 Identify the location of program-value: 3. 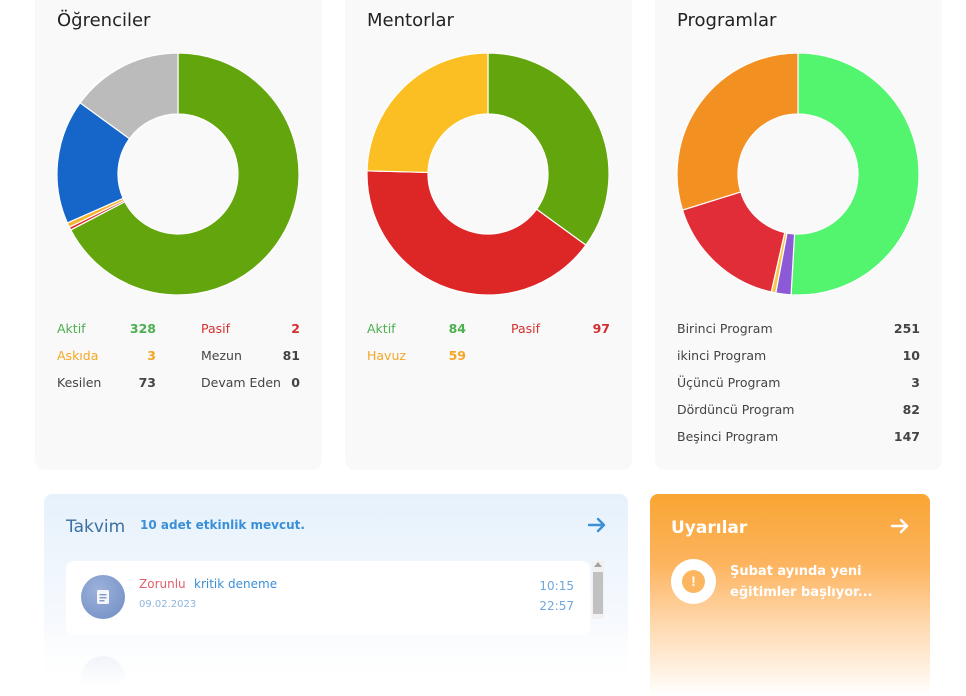
(915, 382).